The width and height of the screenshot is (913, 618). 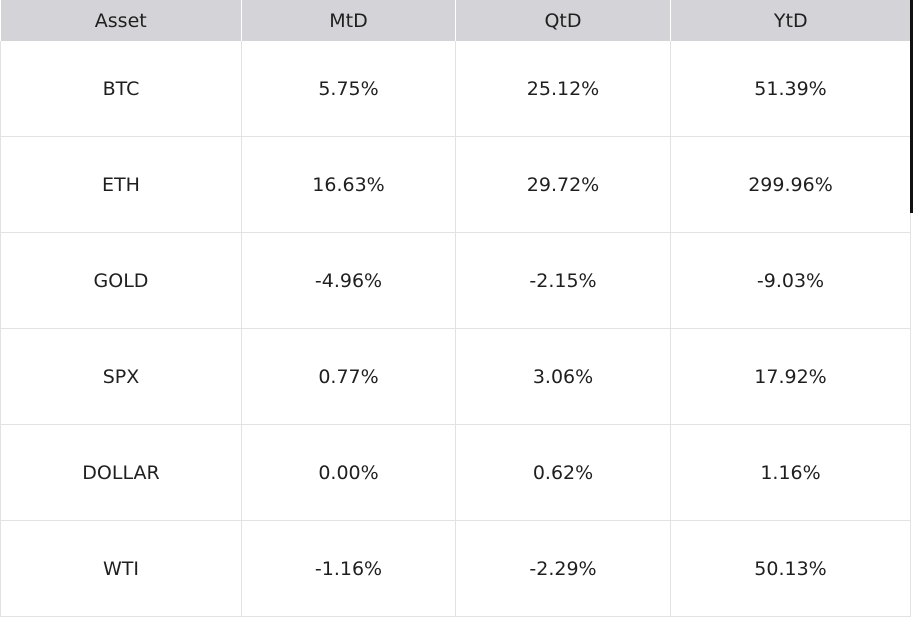 I want to click on cell-ytd: 1.16%, so click(x=790, y=472).